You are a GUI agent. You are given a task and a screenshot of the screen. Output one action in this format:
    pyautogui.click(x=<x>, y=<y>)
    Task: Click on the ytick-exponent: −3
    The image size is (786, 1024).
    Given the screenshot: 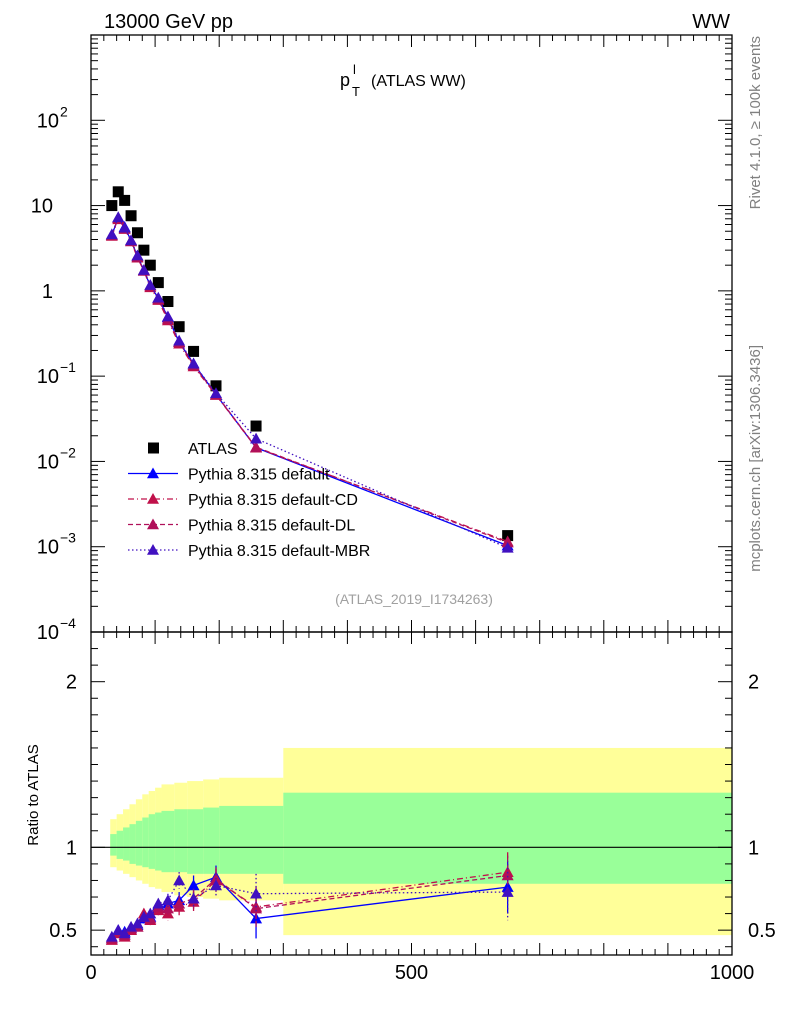 What is the action you would take?
    pyautogui.click(x=68, y=538)
    